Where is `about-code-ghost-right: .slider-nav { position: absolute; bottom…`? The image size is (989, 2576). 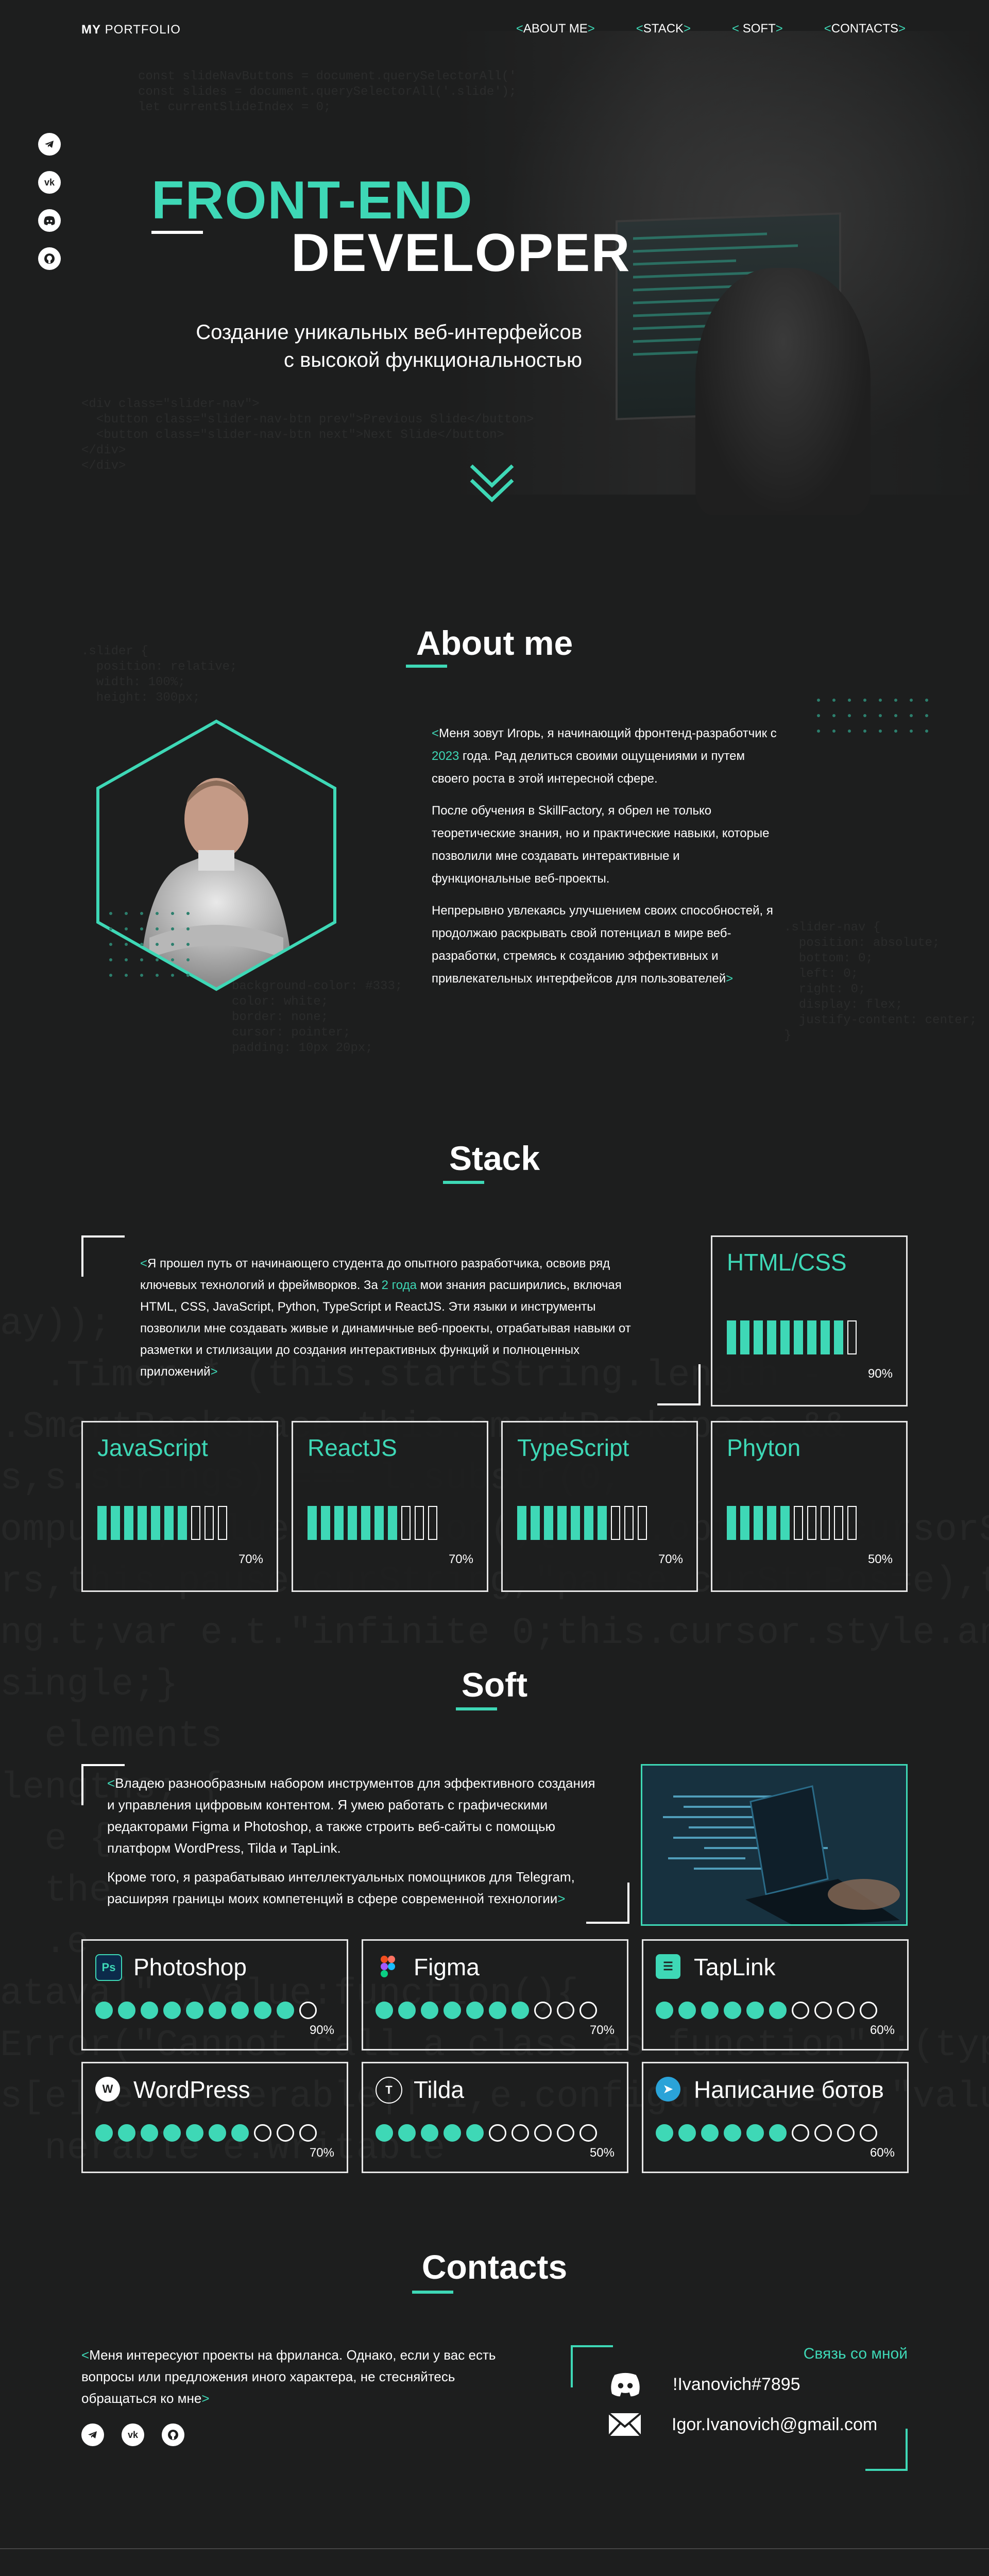
about-code-ghost-right: .slider-nav { position: absolute; bottom… is located at coordinates (880, 982).